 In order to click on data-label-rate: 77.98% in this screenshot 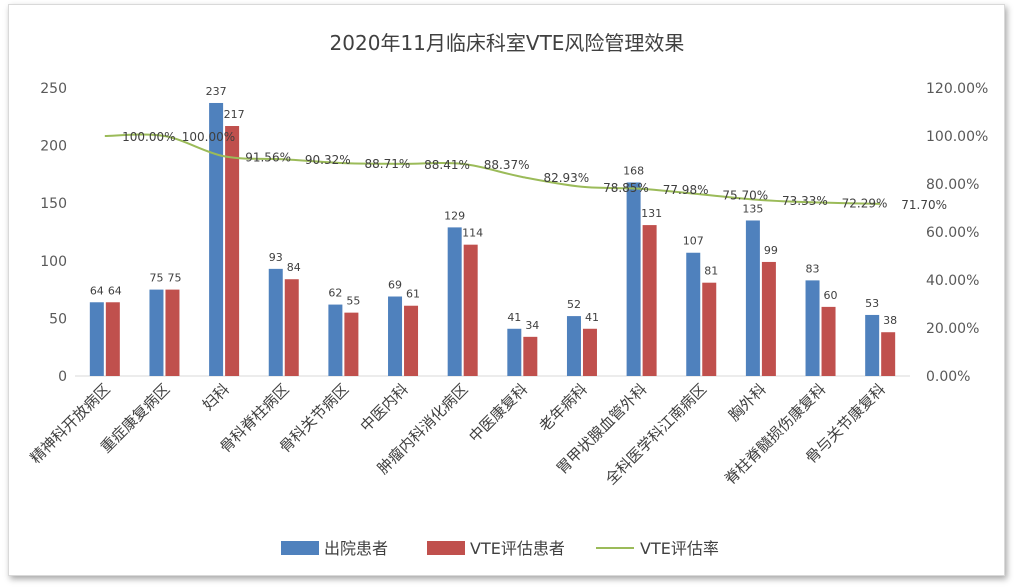, I will do `click(686, 190)`.